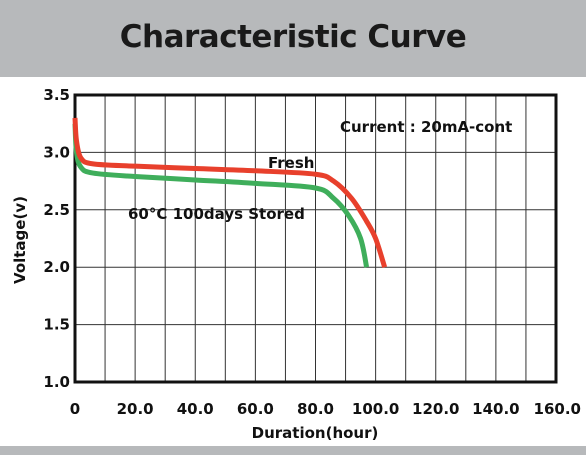 This screenshot has height=455, width=586. What do you see at coordinates (495, 409) in the screenshot?
I see `x-tick-label: 140.0` at bounding box center [495, 409].